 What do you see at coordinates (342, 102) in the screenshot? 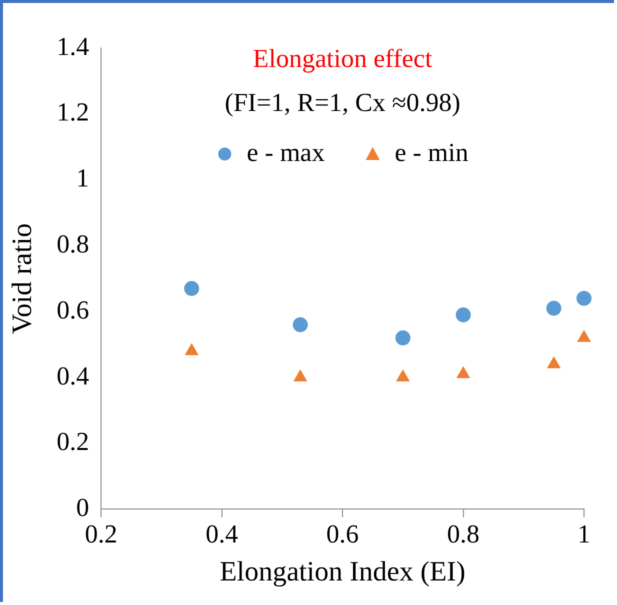
I see `text: (FI=1, R=1, Cx ≈0.98)` at bounding box center [342, 102].